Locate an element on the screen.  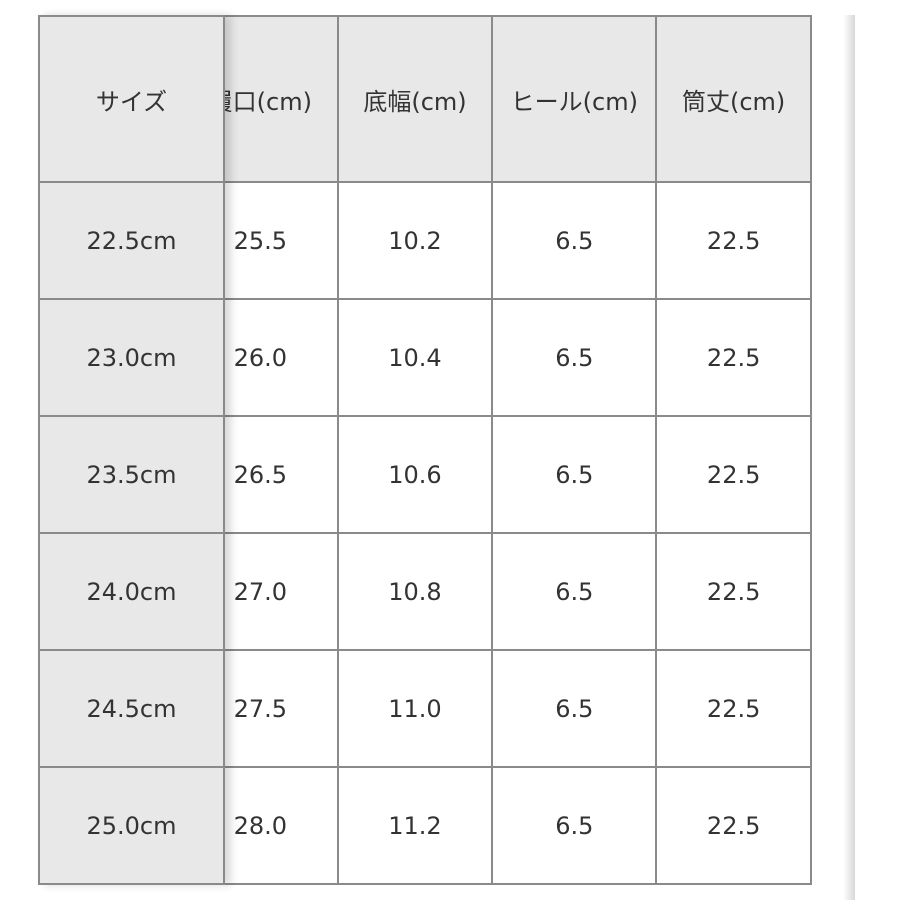
table-row: 24.5cm is located at coordinates (131, 708).